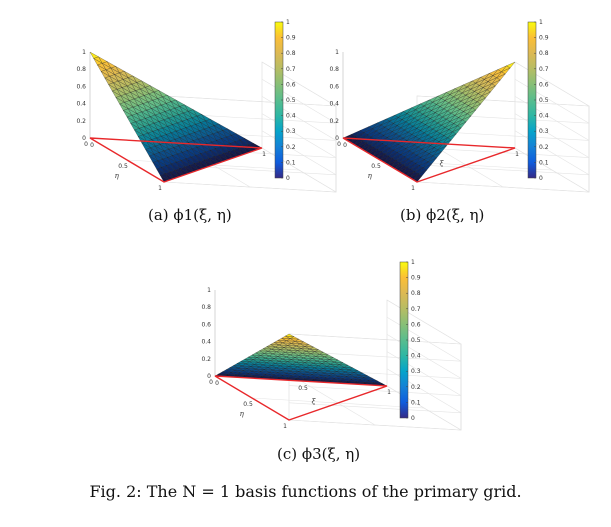  I want to click on x-axis-label: ξ, so click(314, 402).